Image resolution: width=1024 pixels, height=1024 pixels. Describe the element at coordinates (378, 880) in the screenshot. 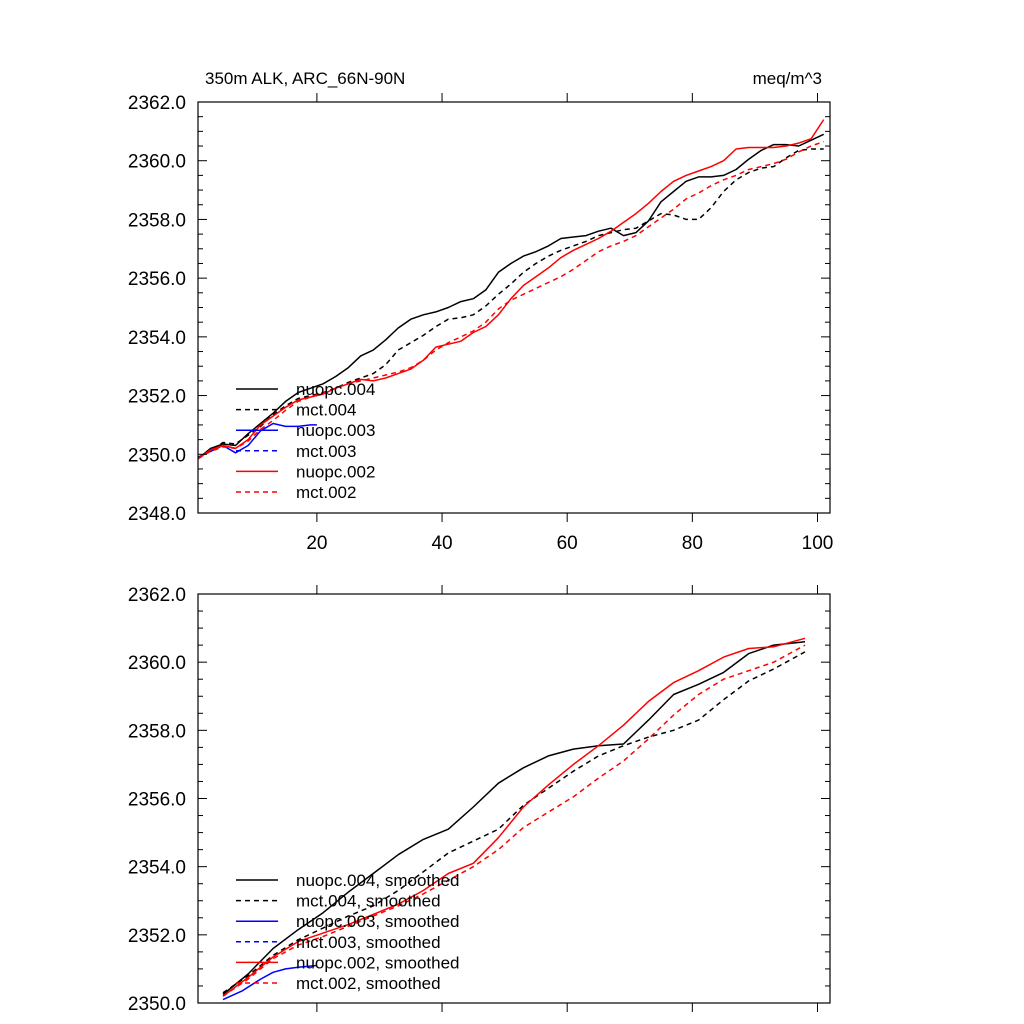

I see `legend-label: nuopc.004, smoothed` at that location.